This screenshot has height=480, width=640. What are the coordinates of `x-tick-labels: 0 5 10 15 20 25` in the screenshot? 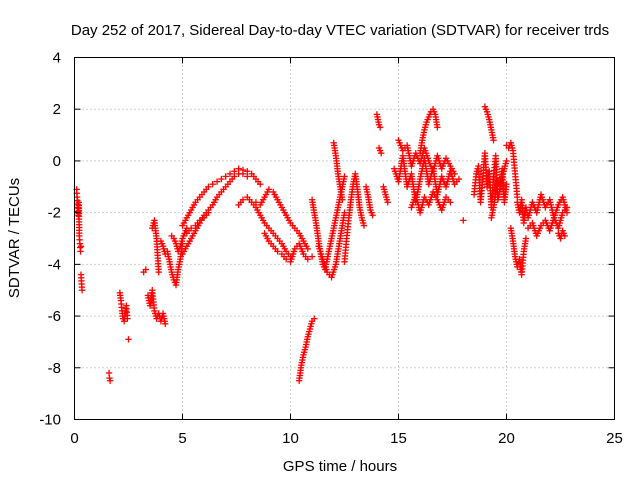 It's located at (346, 438).